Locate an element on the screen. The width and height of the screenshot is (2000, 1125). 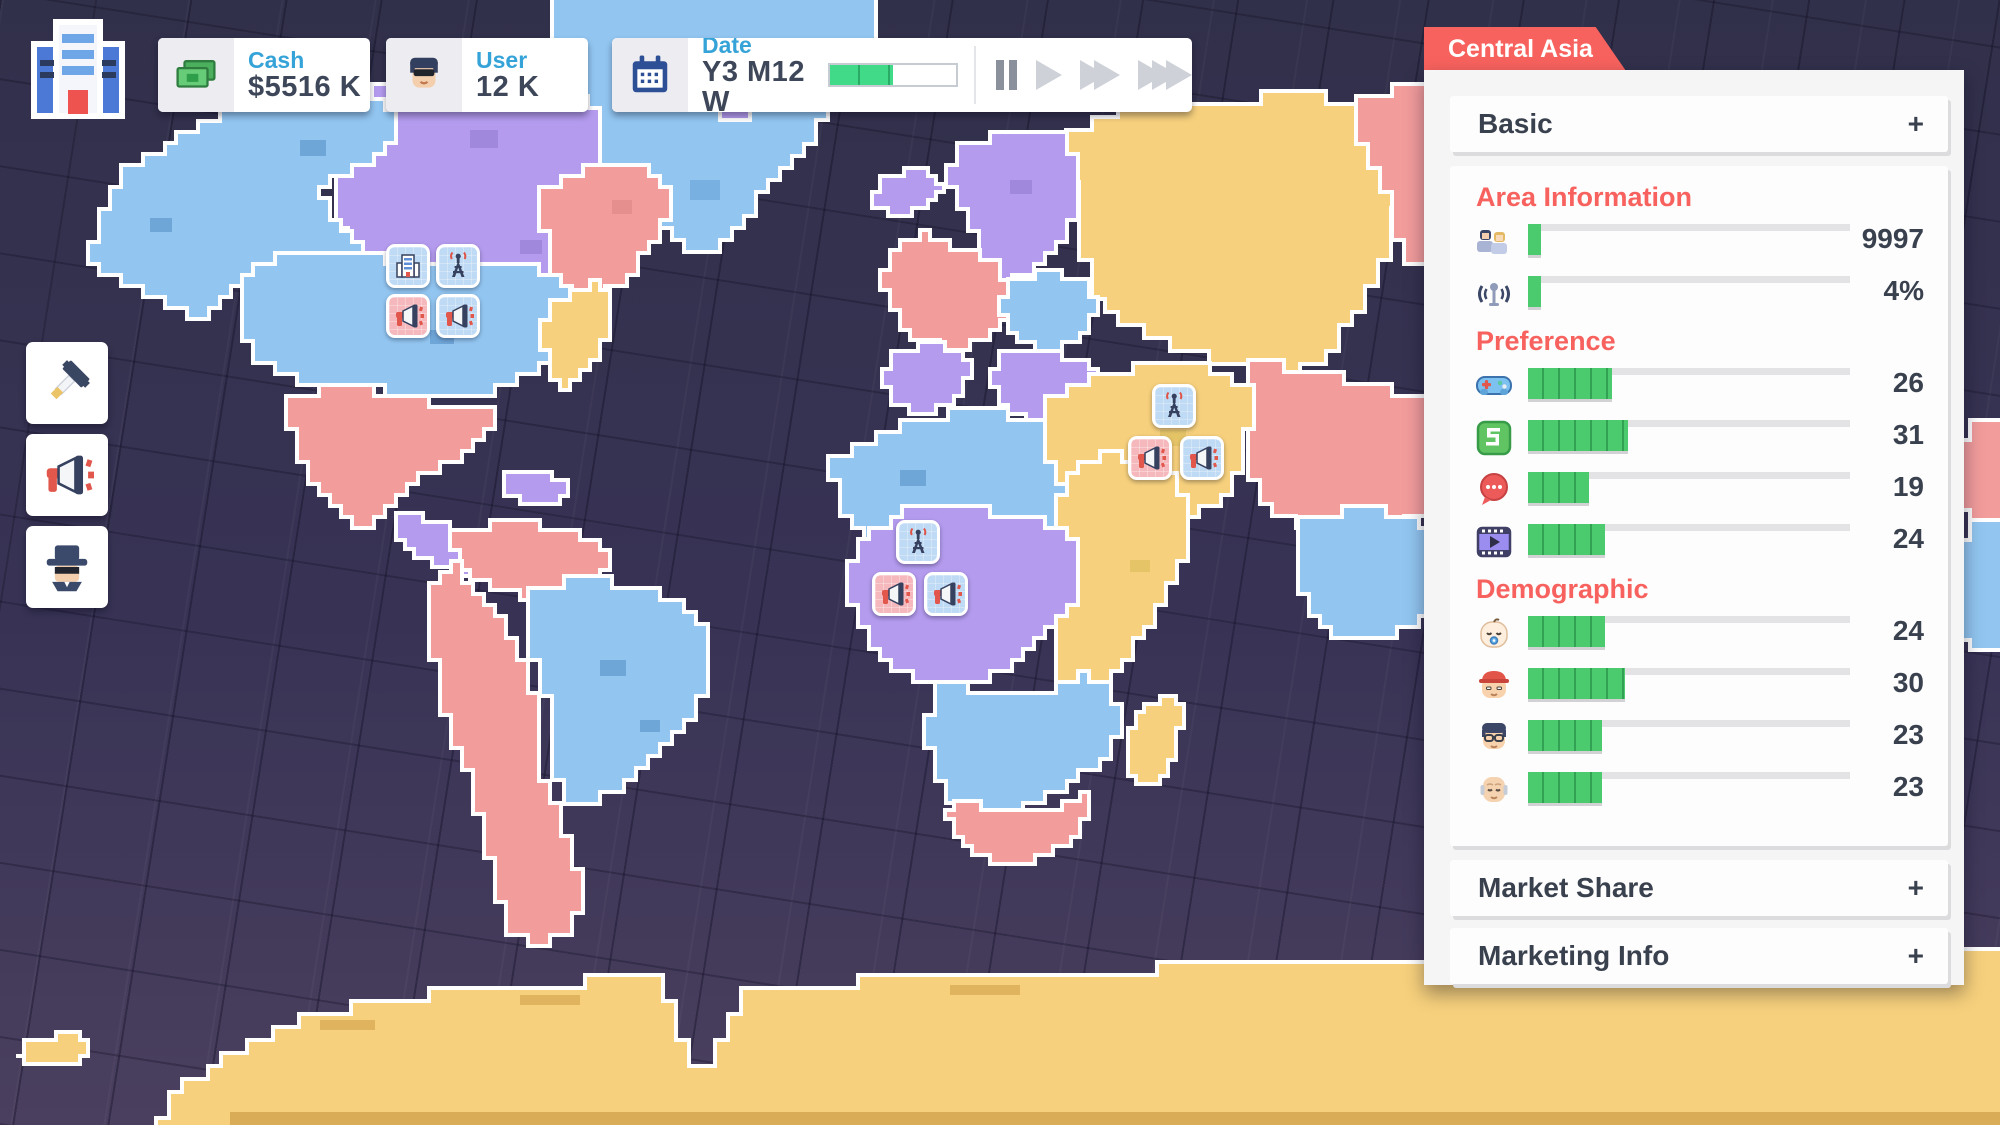
video-preference-value: 24 is located at coordinates (1908, 538).